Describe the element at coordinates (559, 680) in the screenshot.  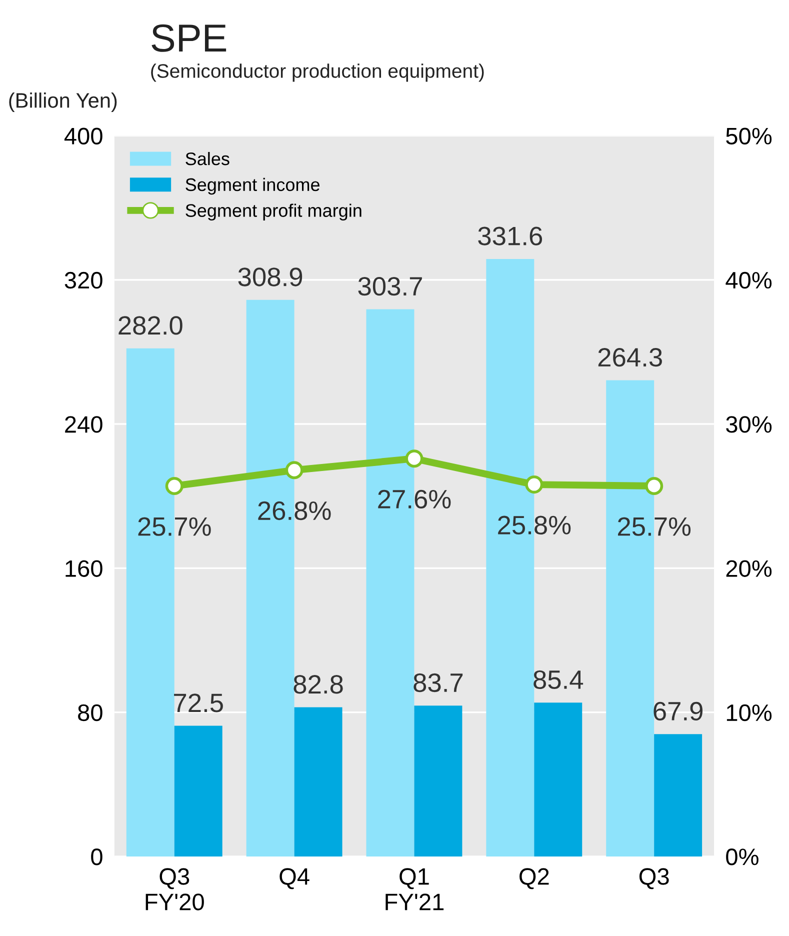
I see `data-label: 85.4` at that location.